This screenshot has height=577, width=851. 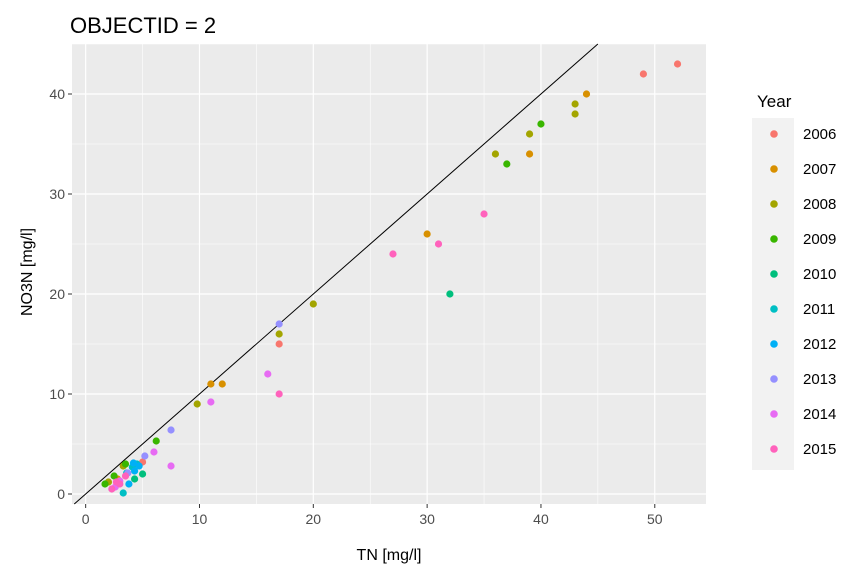 I want to click on legend-label-2006: 2006, so click(x=819, y=134).